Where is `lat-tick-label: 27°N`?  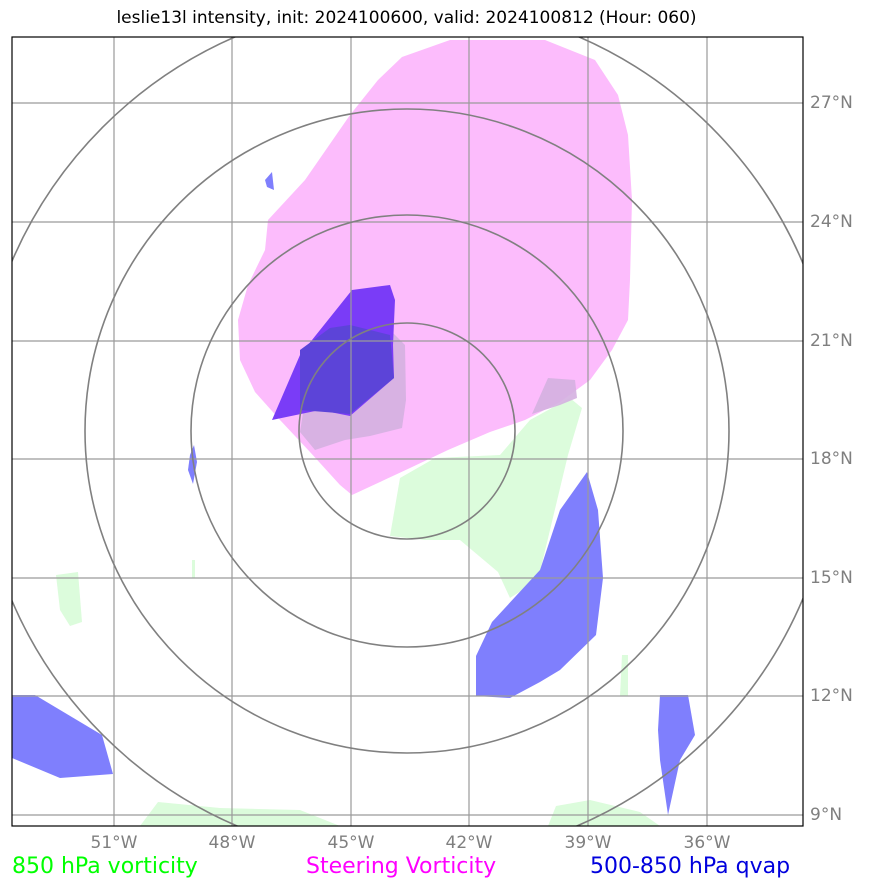
lat-tick-label: 27°N is located at coordinates (831, 103).